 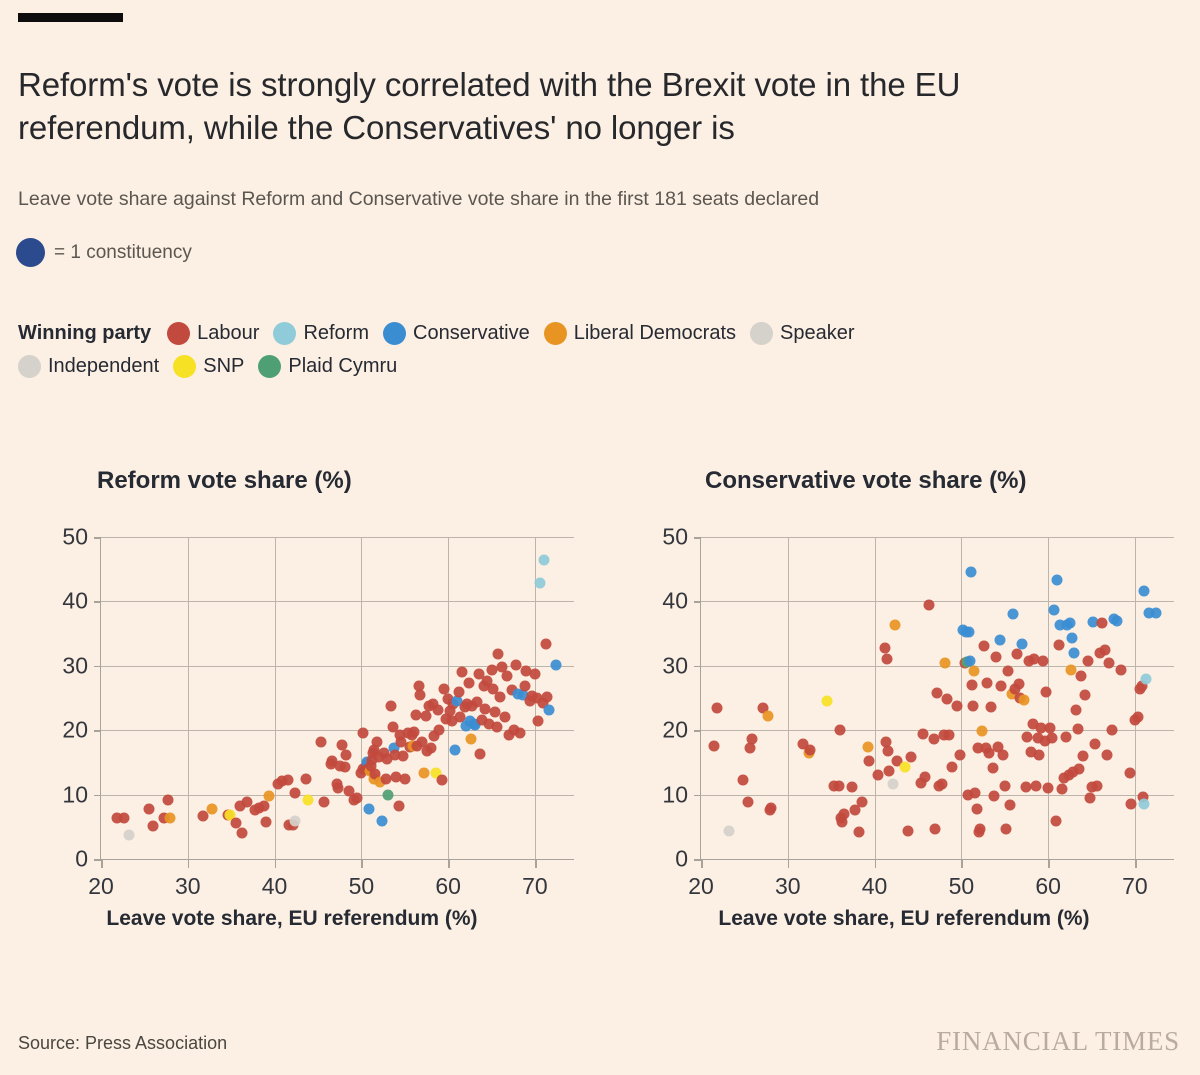 I want to click on legend-item-plaid-cymru: Plaid Cymru, so click(x=327, y=366).